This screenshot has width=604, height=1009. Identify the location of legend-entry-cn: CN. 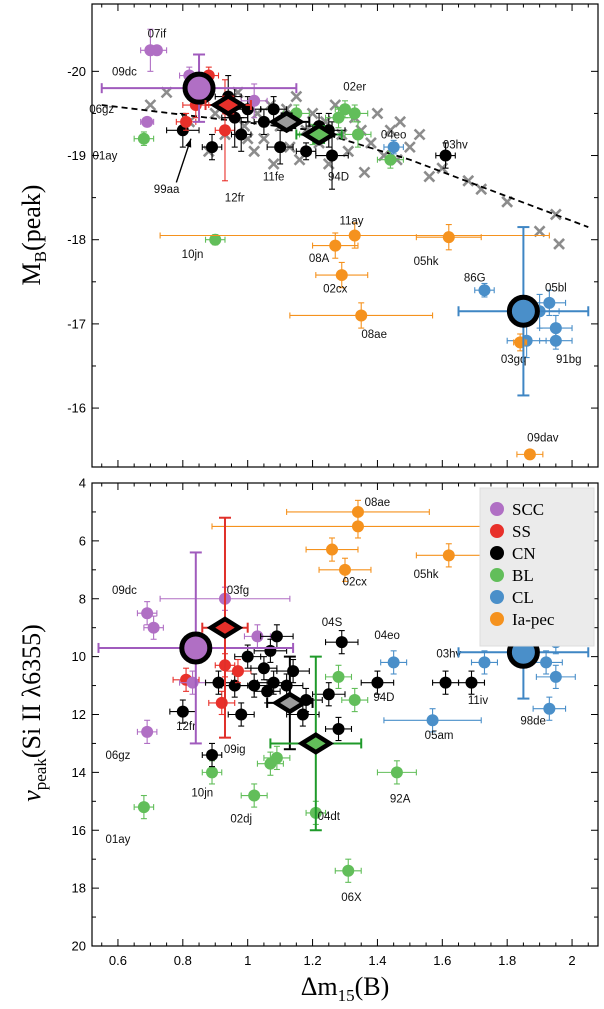
(513, 553).